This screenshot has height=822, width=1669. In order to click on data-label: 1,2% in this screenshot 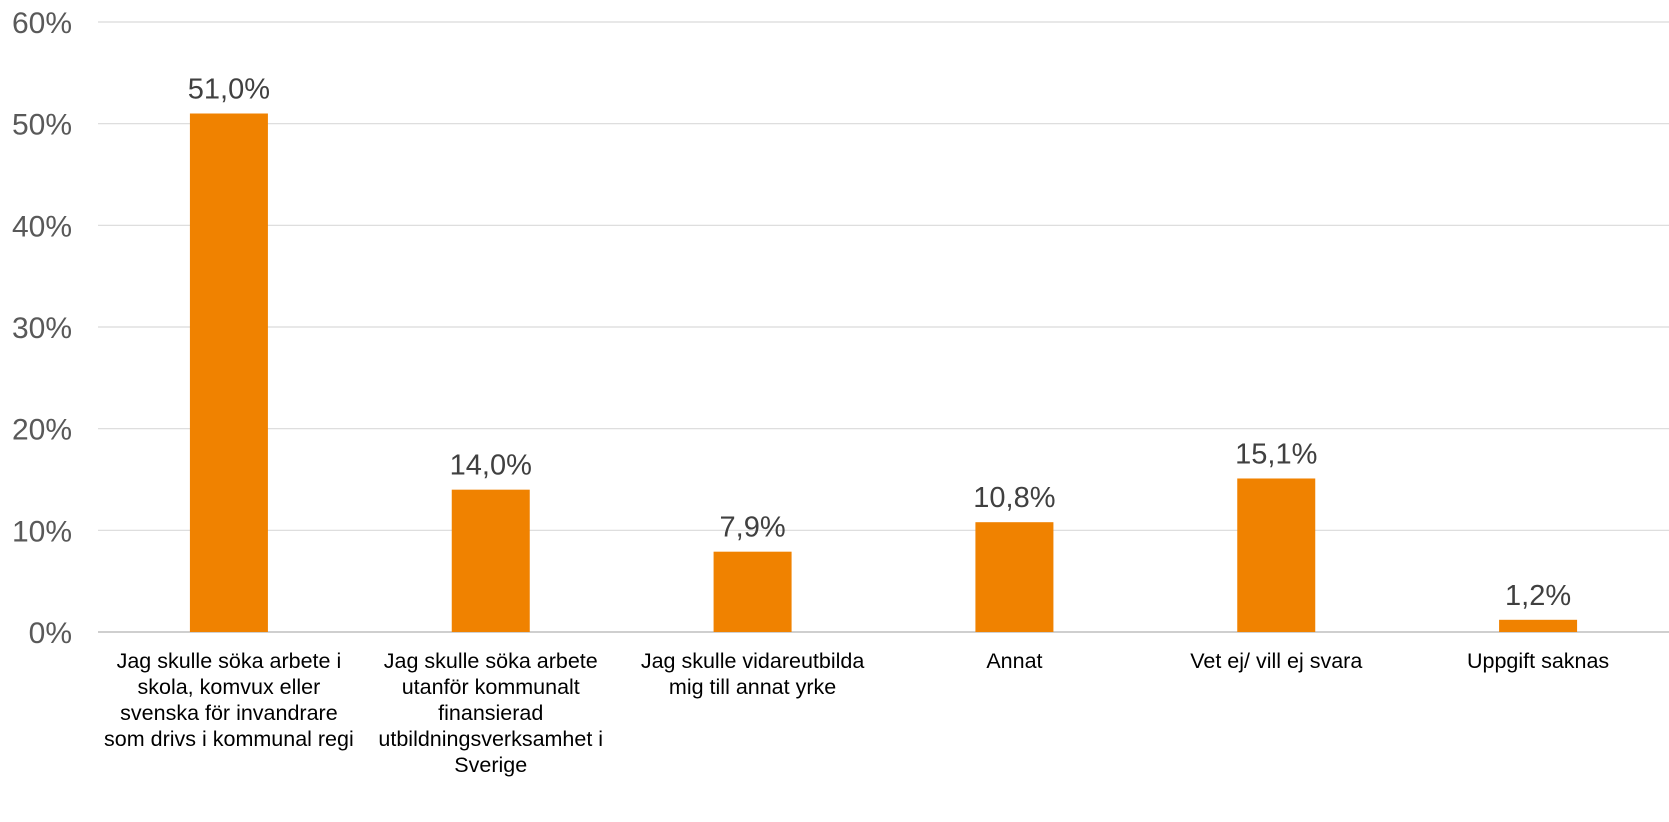, I will do `click(1538, 596)`.